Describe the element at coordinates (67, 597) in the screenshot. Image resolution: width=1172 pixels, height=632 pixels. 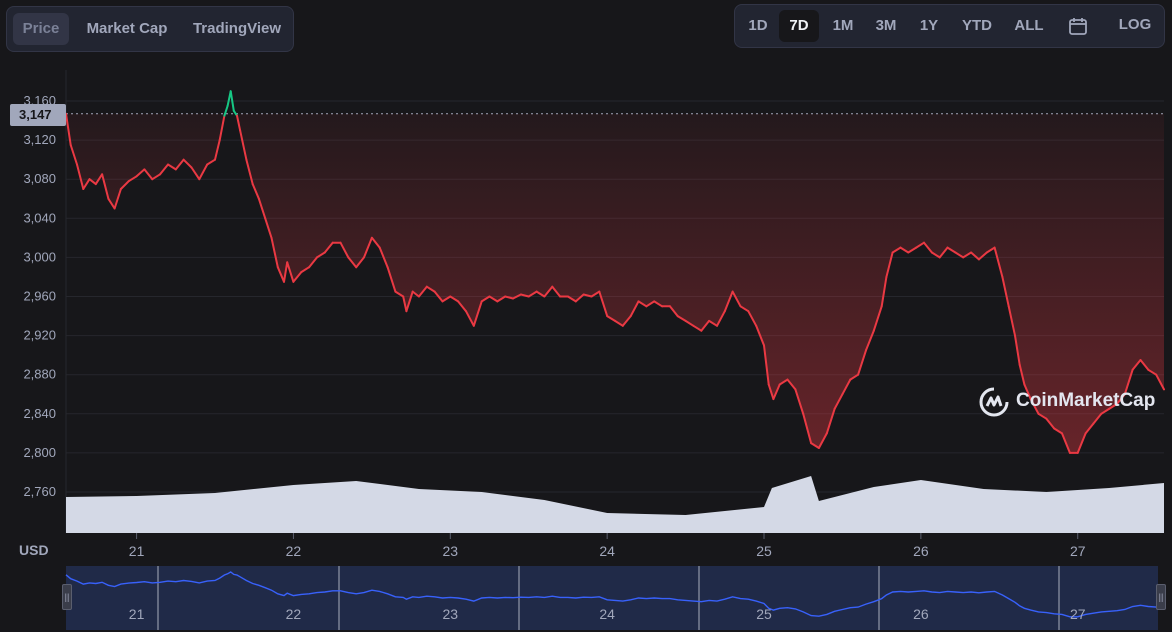
I see `navigator-left-handle: ||` at that location.